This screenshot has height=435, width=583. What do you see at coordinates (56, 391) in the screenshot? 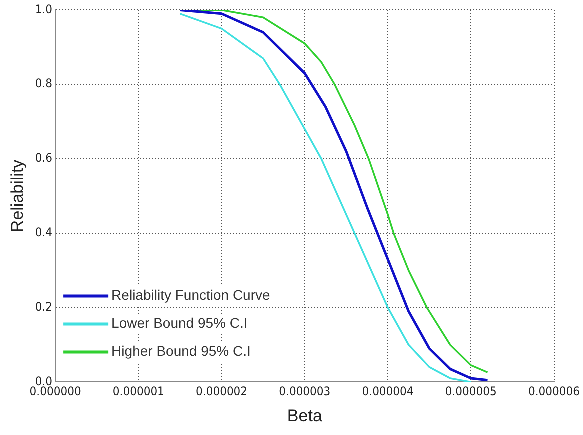
I see `x-tick-label: 0.000000` at bounding box center [56, 391].